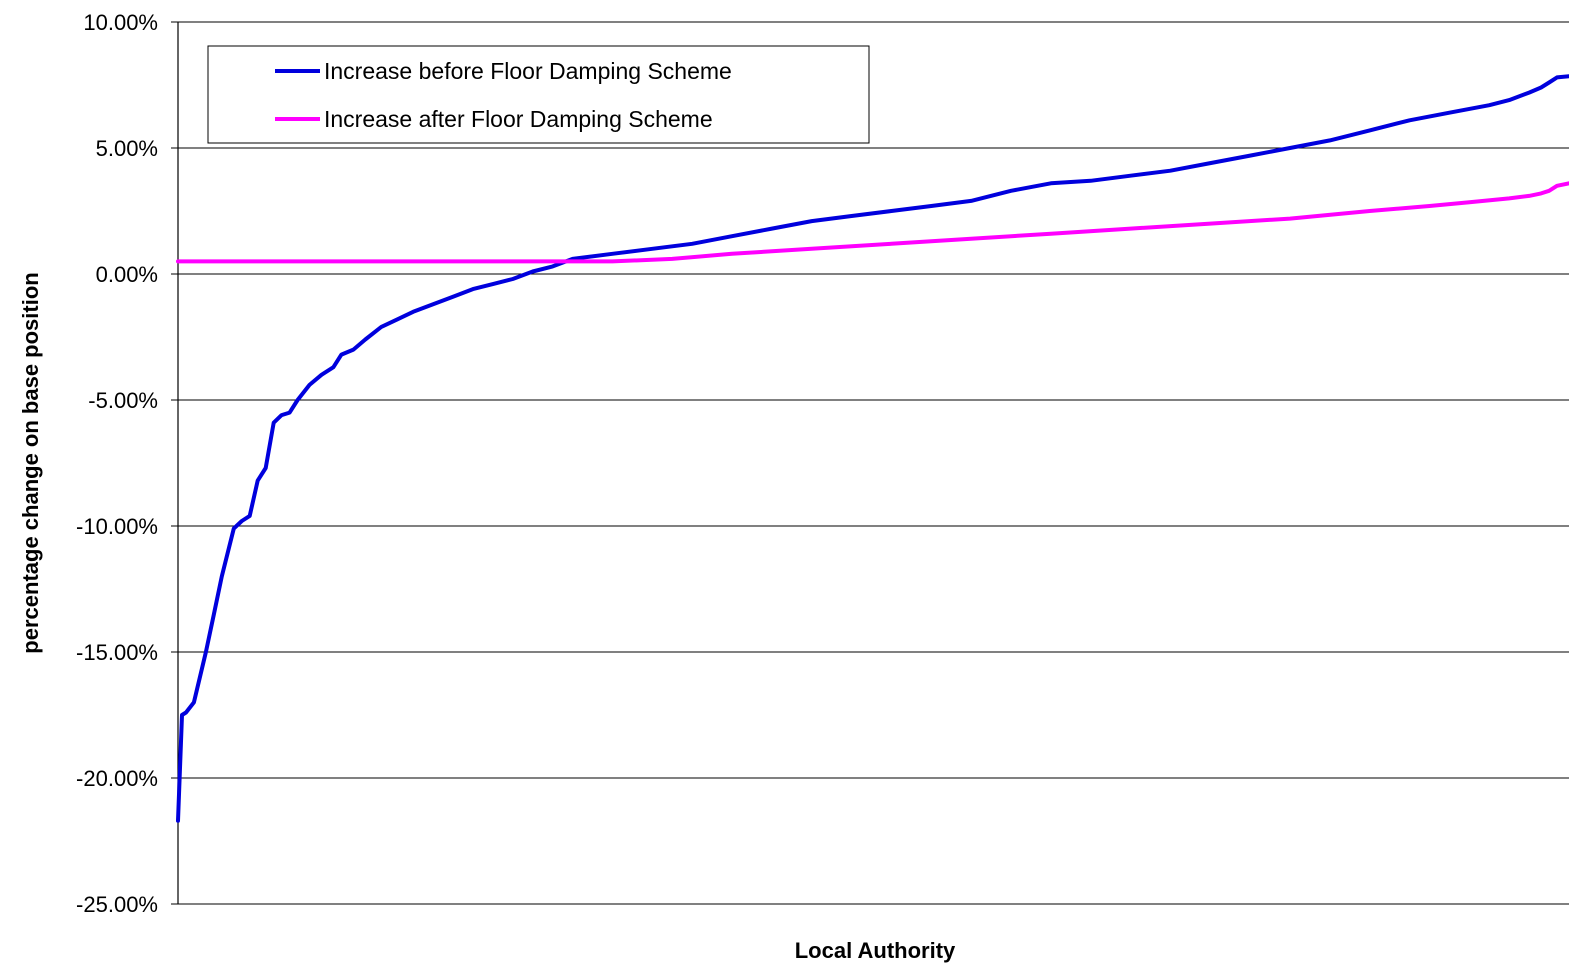 The image size is (1569, 967). Describe the element at coordinates (175, 463) in the screenshot. I see `axes` at that location.